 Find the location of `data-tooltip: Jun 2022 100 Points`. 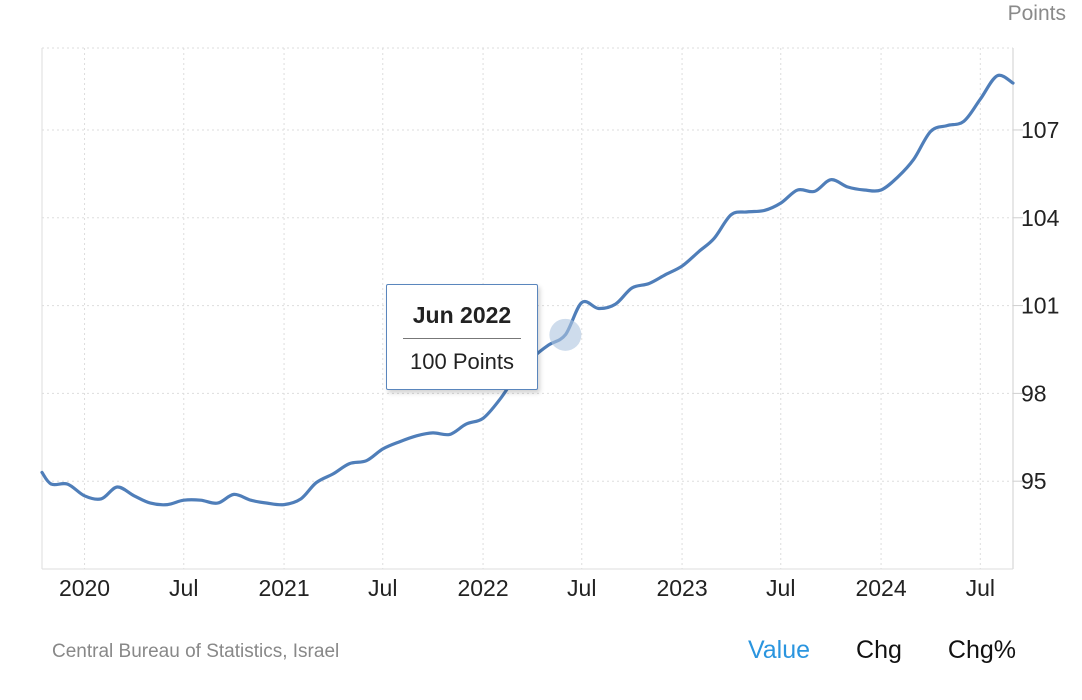

data-tooltip: Jun 2022 100 Points is located at coordinates (462, 337).